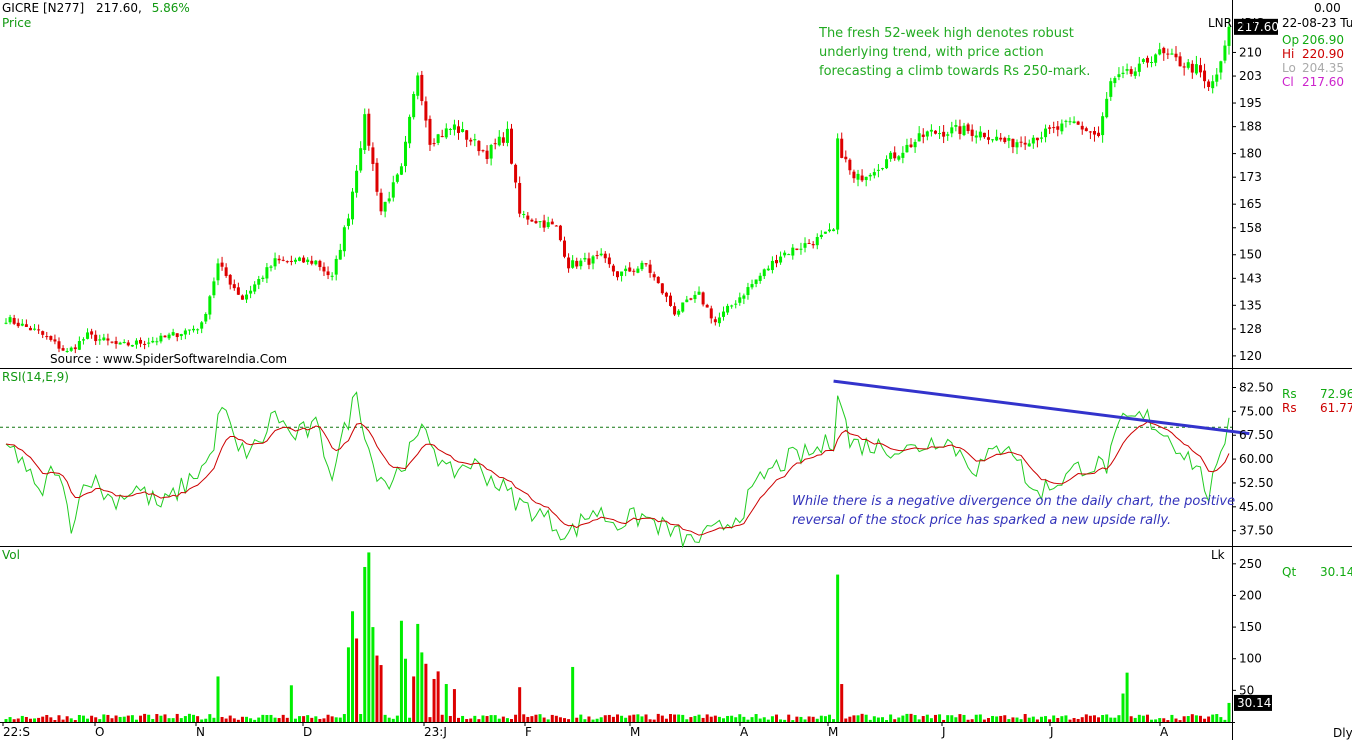 The width and height of the screenshot is (1352, 740). Describe the element at coordinates (1313, 68) in the screenshot. I see `ohlc-low: Lo 204.35` at that location.